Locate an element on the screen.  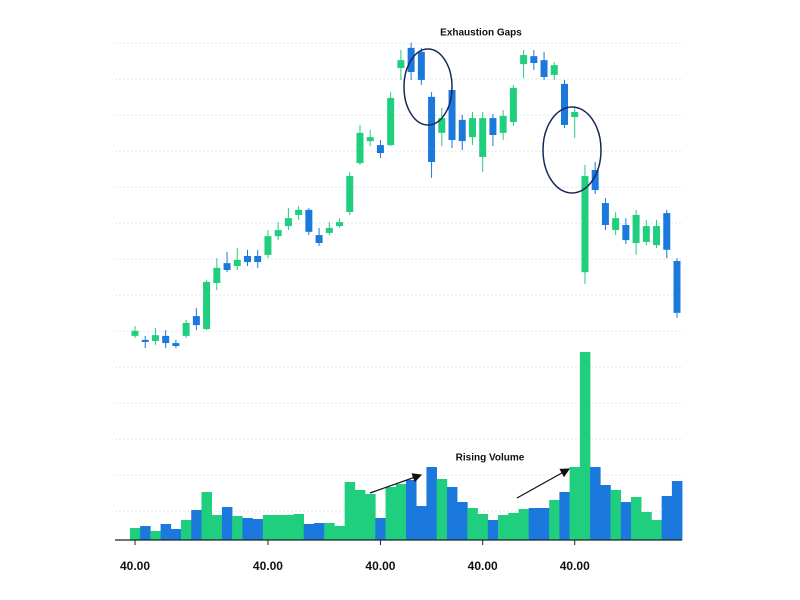
annotation: Rising Volume is located at coordinates (490, 458).